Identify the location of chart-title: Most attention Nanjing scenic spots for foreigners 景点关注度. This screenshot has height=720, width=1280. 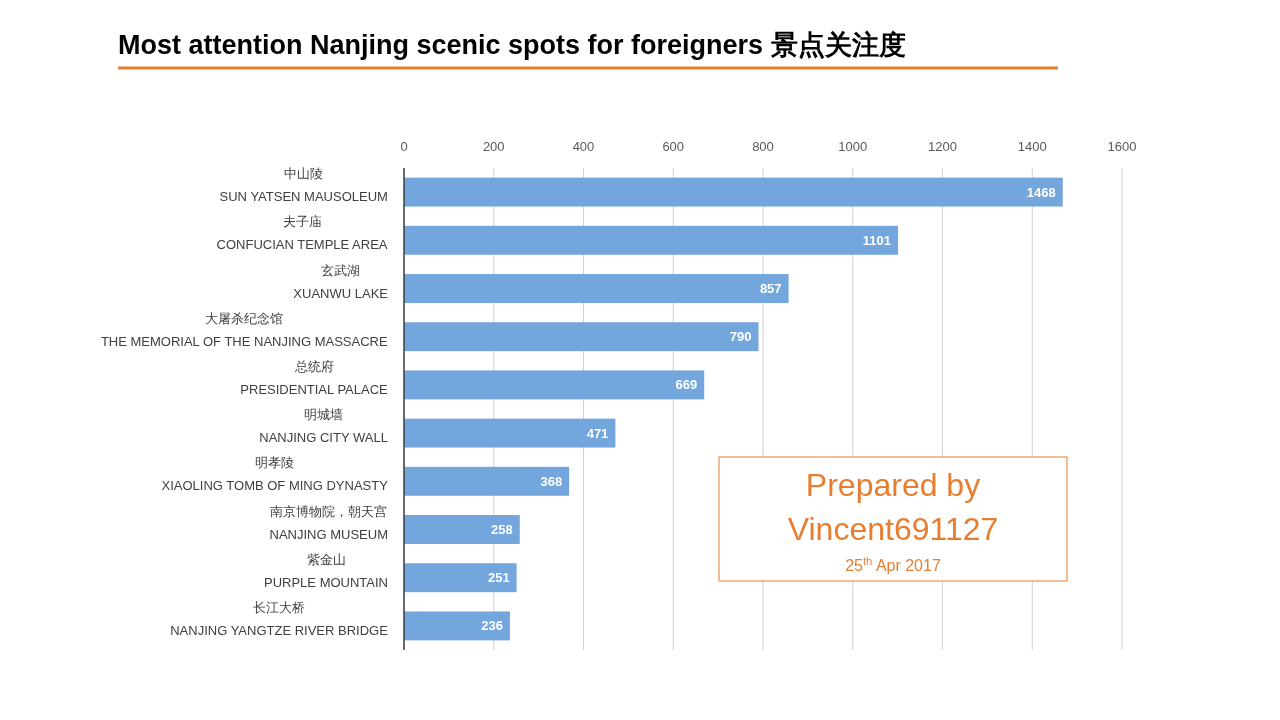
(512, 45).